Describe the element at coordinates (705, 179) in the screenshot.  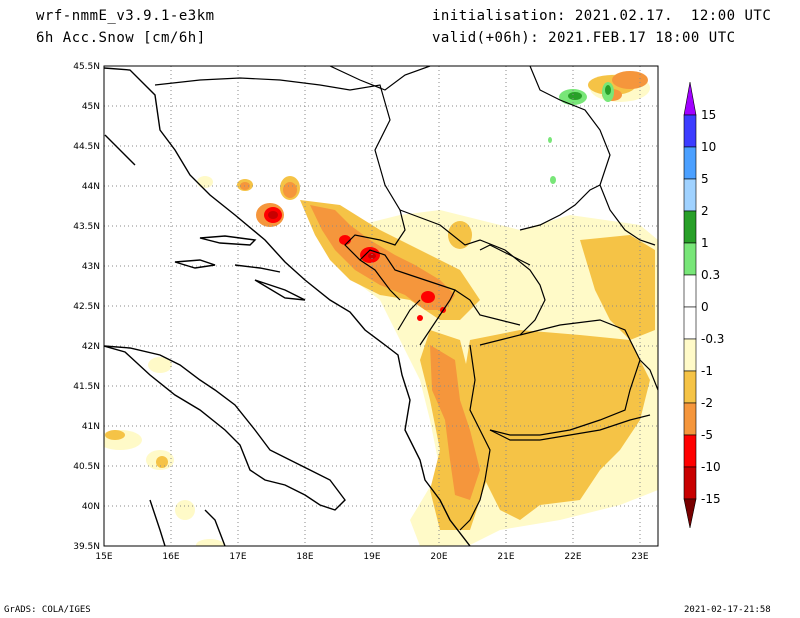
I see `colorbar-label: 5` at that location.